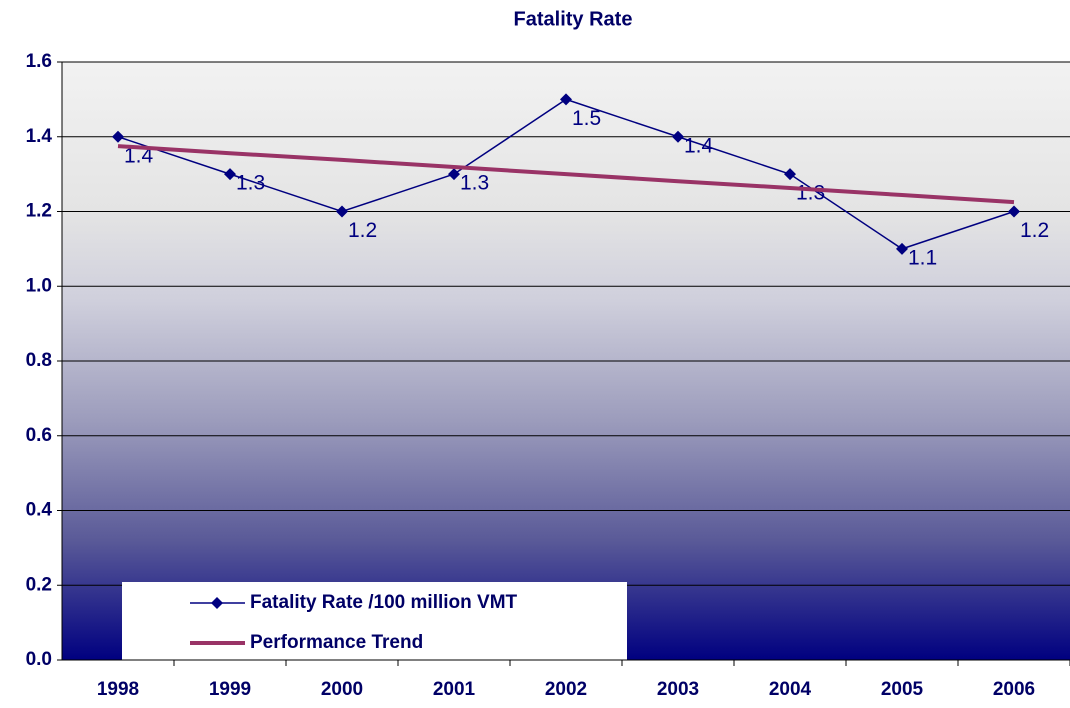 The image size is (1070, 708). I want to click on y-tick-label: 1.6, so click(39, 61).